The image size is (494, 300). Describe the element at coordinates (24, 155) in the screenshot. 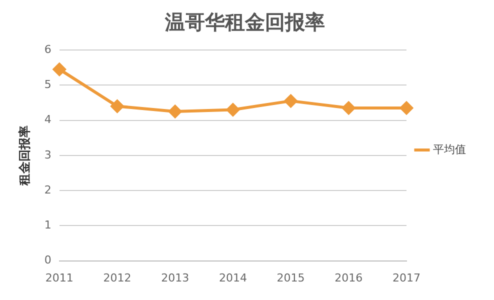

I see `y-axis-title: 租金回报率` at that location.